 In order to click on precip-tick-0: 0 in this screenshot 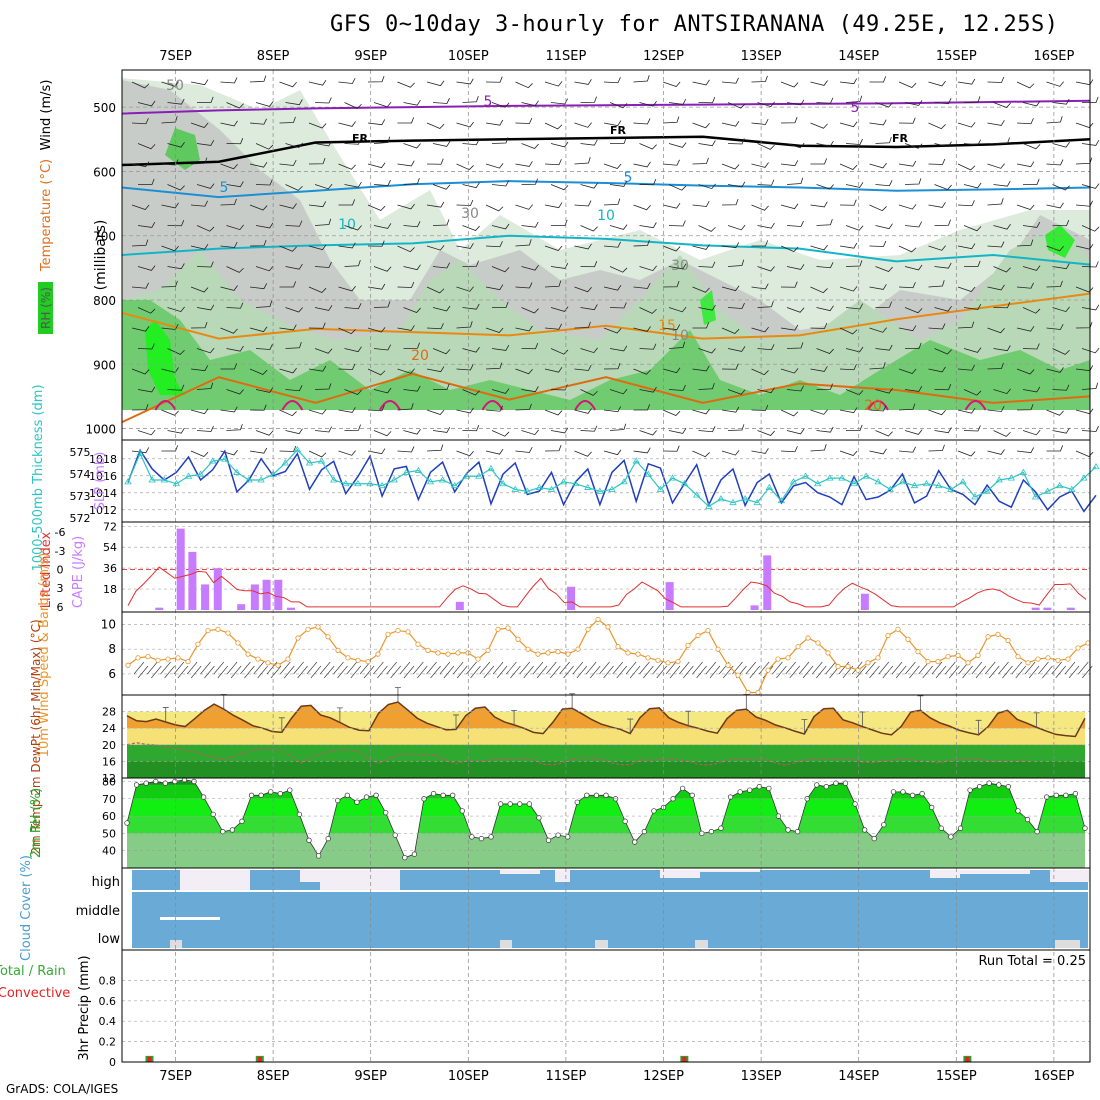, I will do `click(112, 1062)`.